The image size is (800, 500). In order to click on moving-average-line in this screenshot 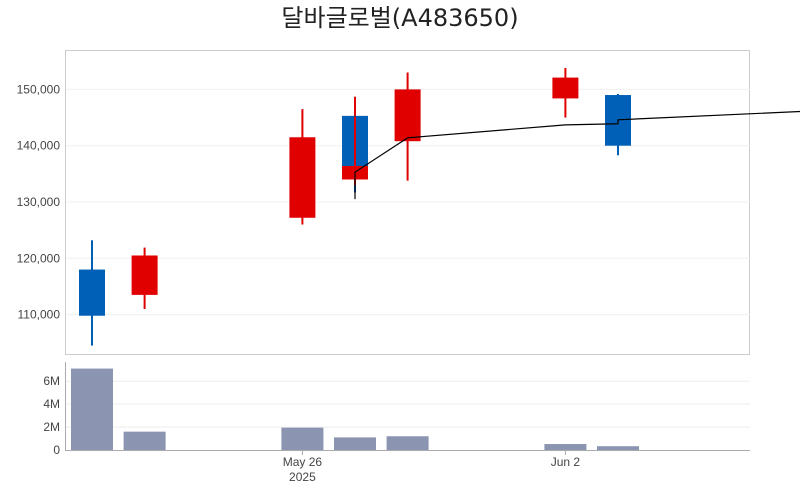, I will do `click(577, 155)`.